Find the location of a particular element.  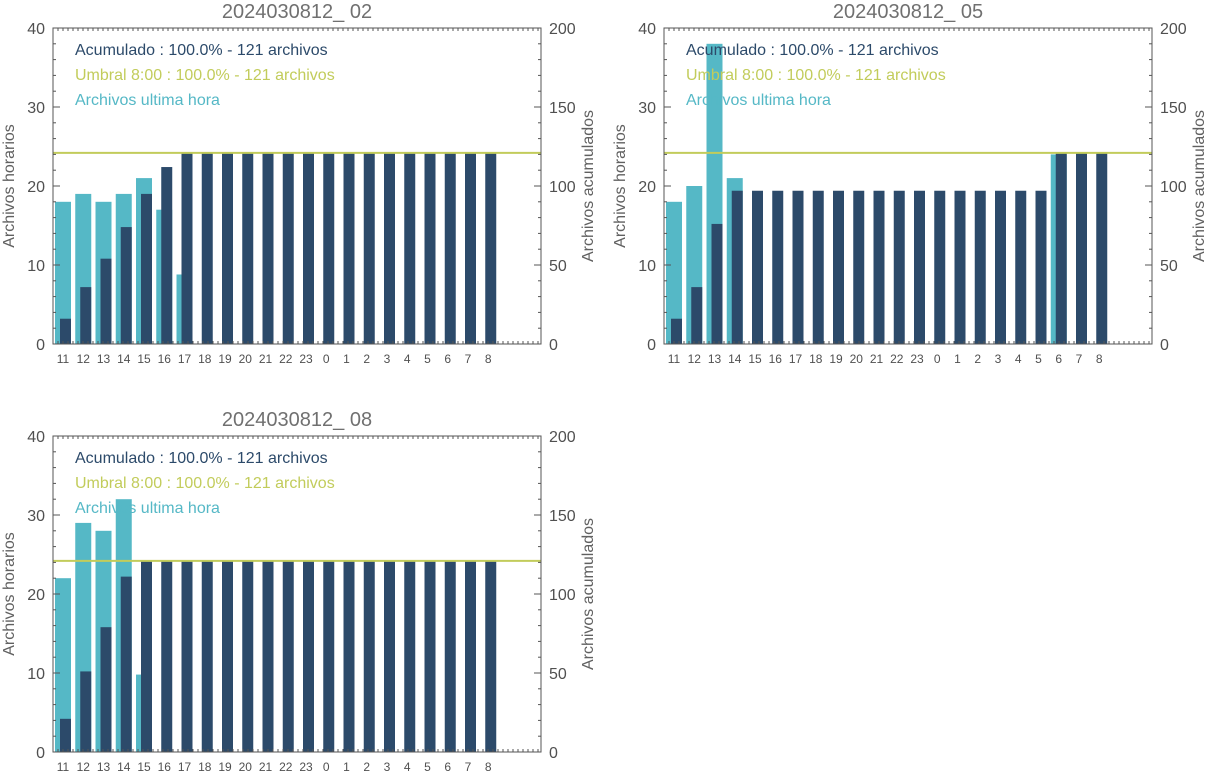

x-tick-label-5: 5 is located at coordinates (427, 765).